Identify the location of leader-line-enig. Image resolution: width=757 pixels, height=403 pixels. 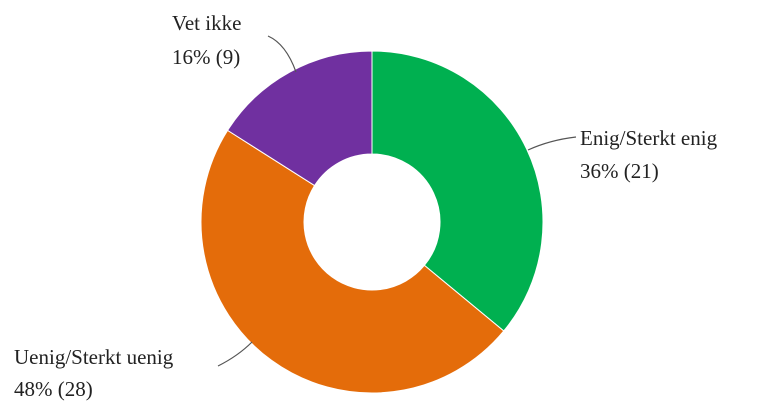
(552, 143).